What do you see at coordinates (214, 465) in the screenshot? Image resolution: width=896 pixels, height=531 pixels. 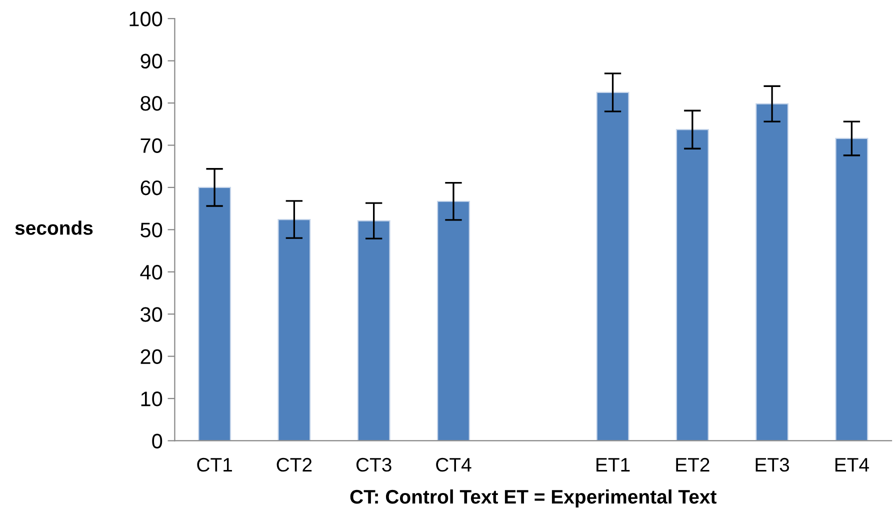 I see `x-tick-label: CT1` at bounding box center [214, 465].